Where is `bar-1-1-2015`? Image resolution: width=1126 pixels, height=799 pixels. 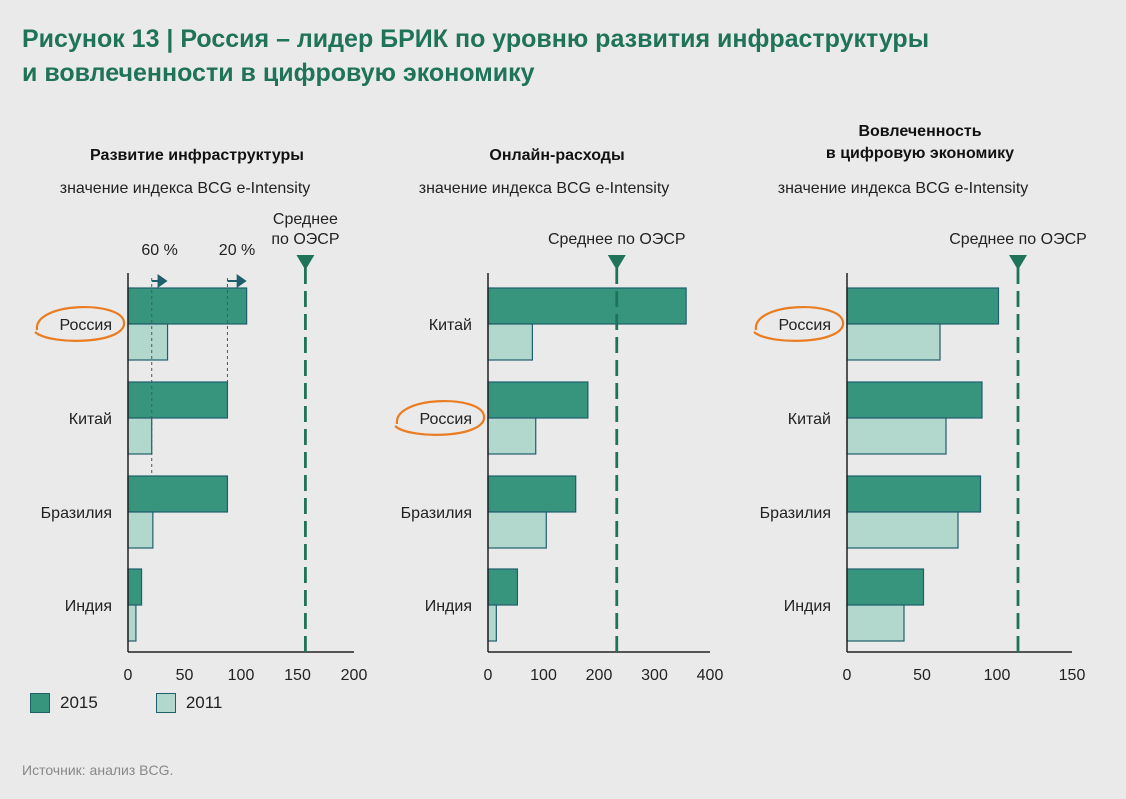 bar-1-1-2015 is located at coordinates (538, 400).